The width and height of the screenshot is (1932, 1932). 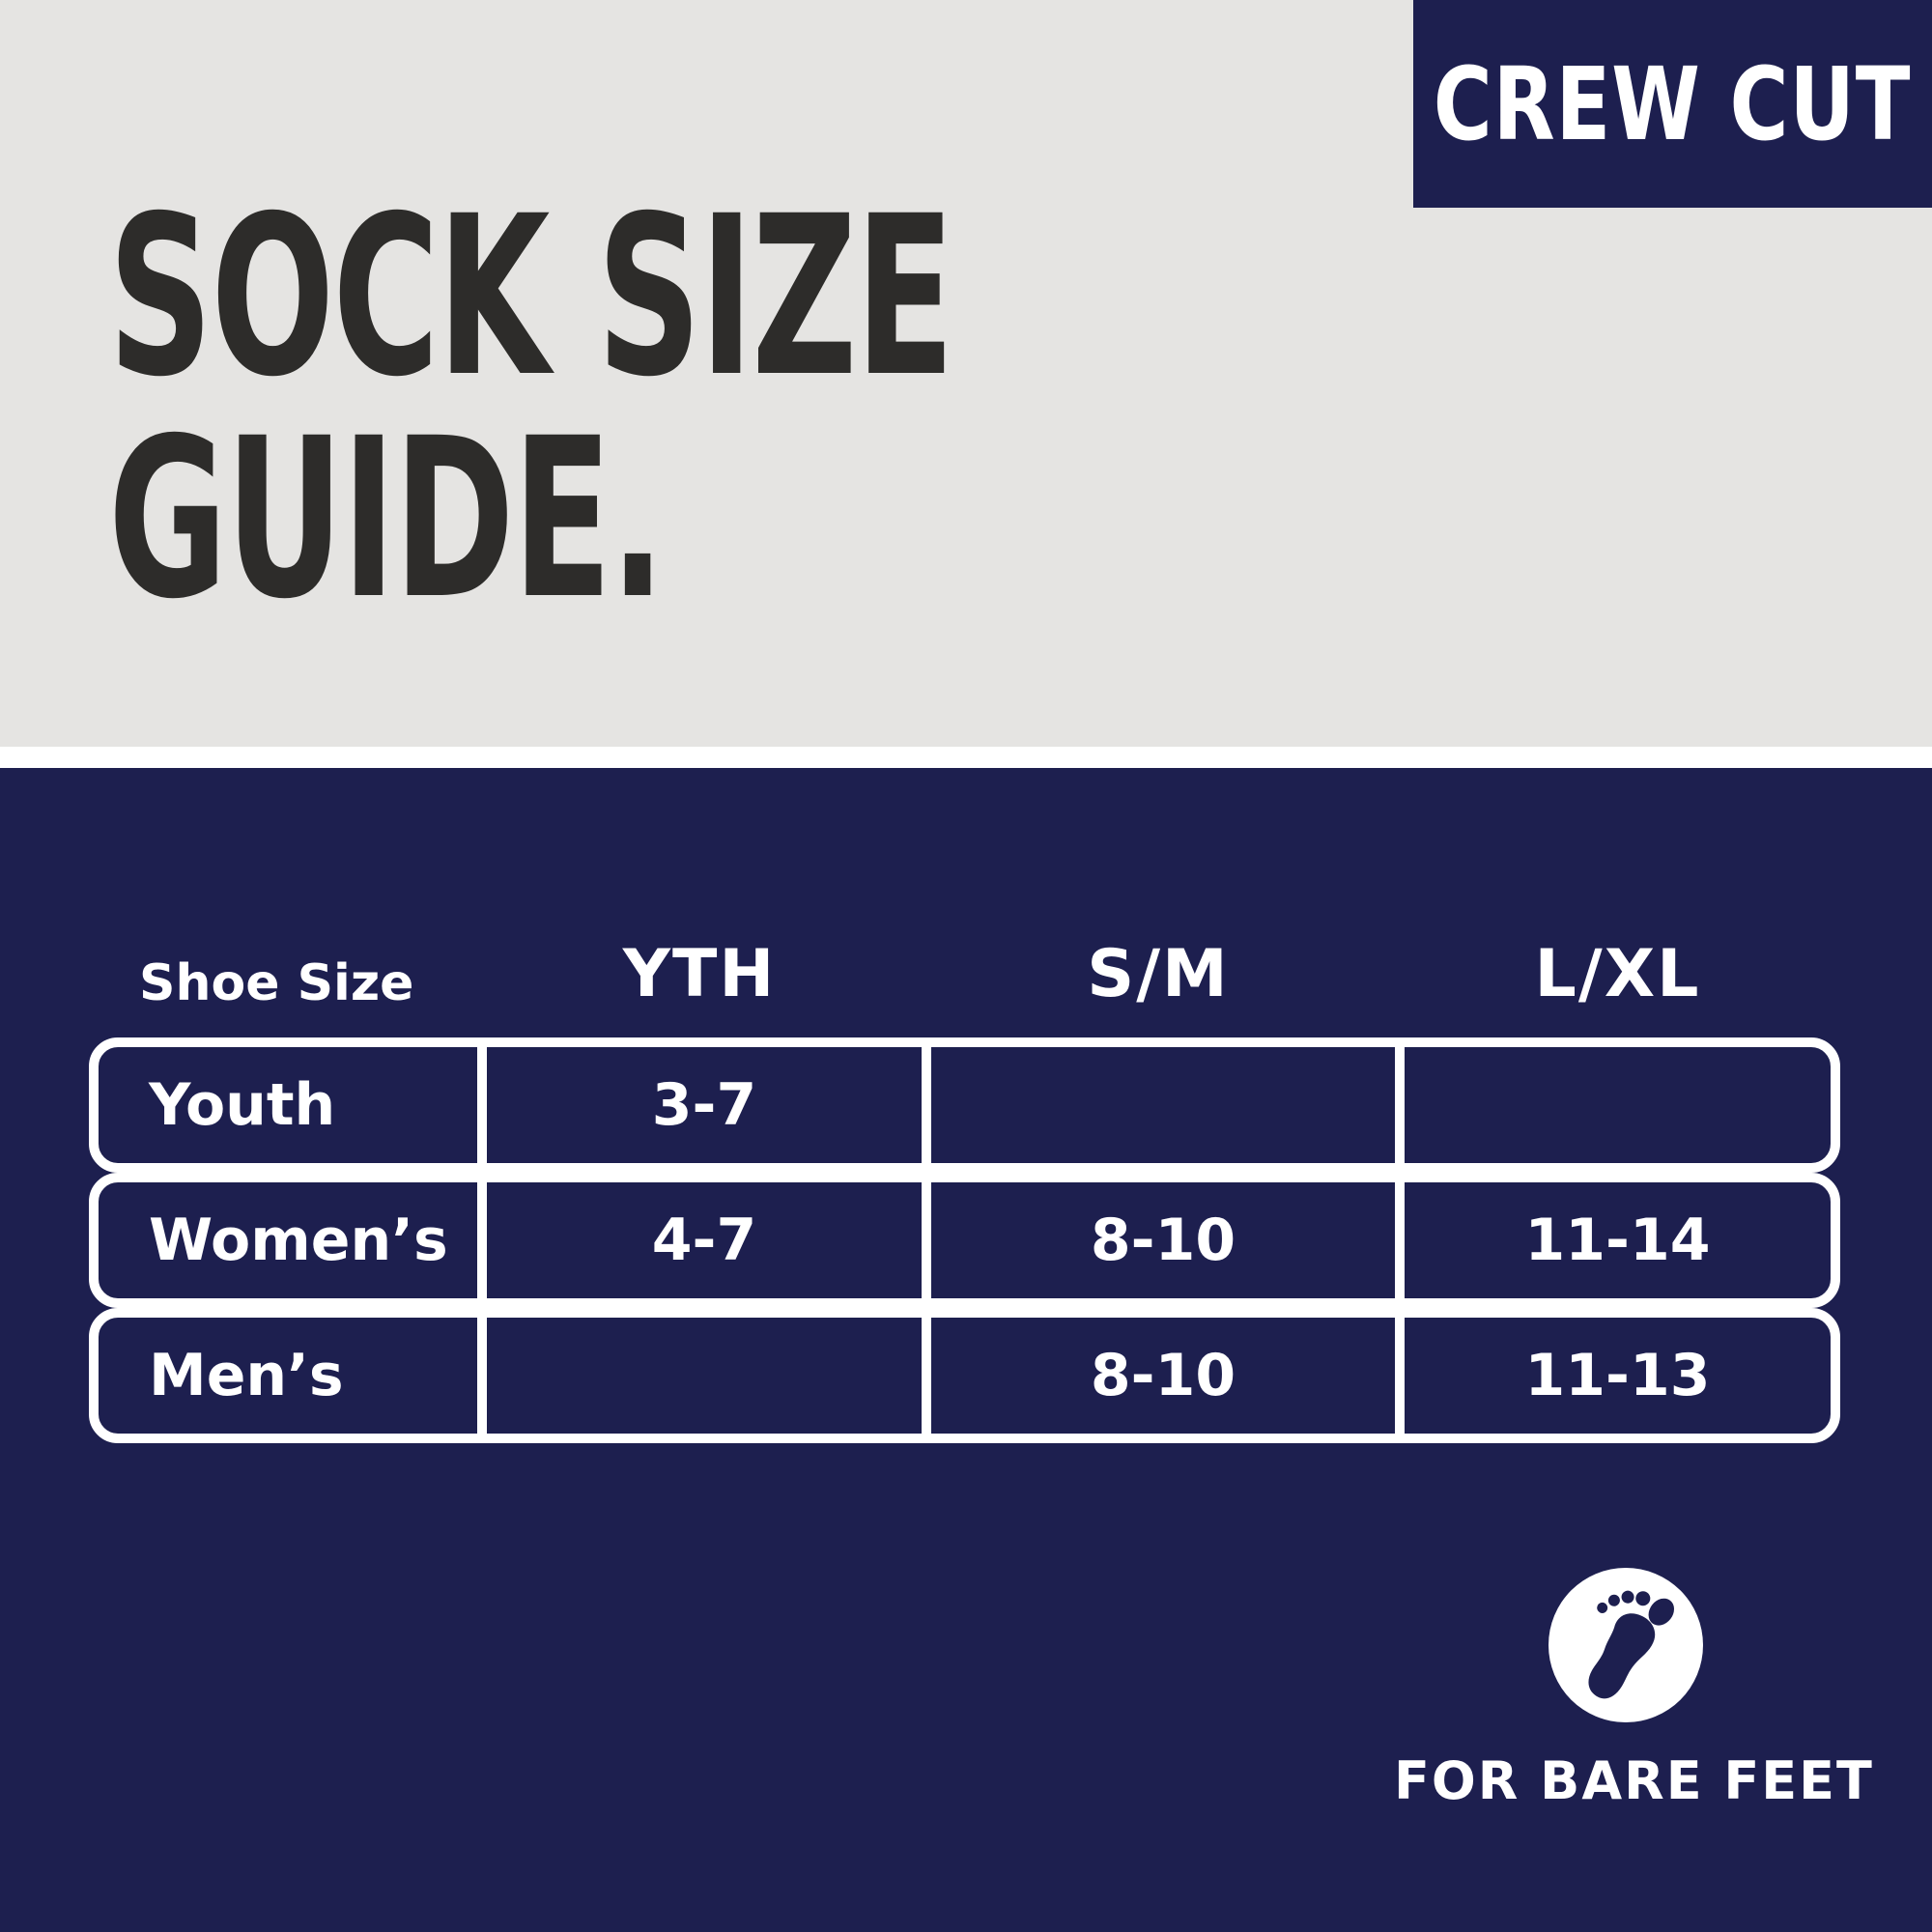 I want to click on row-label: Women’s, so click(x=298, y=1240).